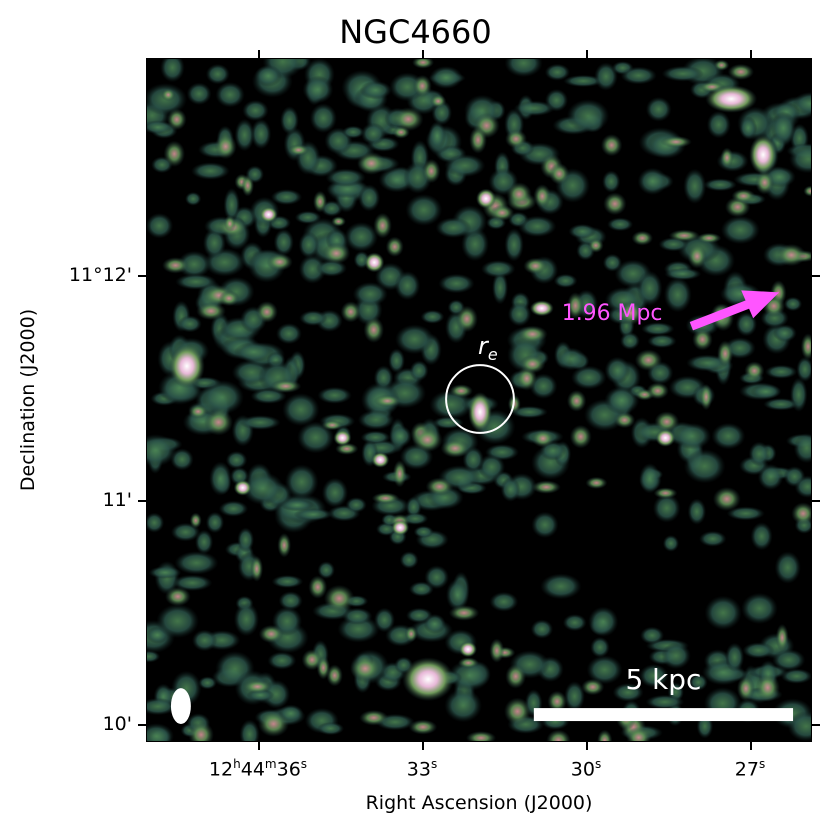  What do you see at coordinates (479, 803) in the screenshot?
I see `x-axis-label: Right Ascension (J2000)` at bounding box center [479, 803].